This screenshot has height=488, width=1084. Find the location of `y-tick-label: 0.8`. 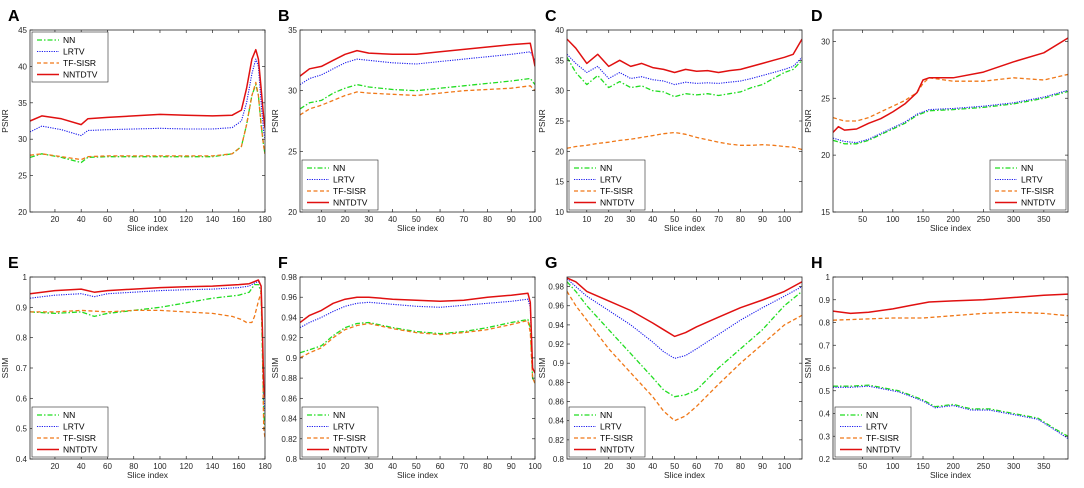

y-tick-label: 0.8 is located at coordinates (22, 338).